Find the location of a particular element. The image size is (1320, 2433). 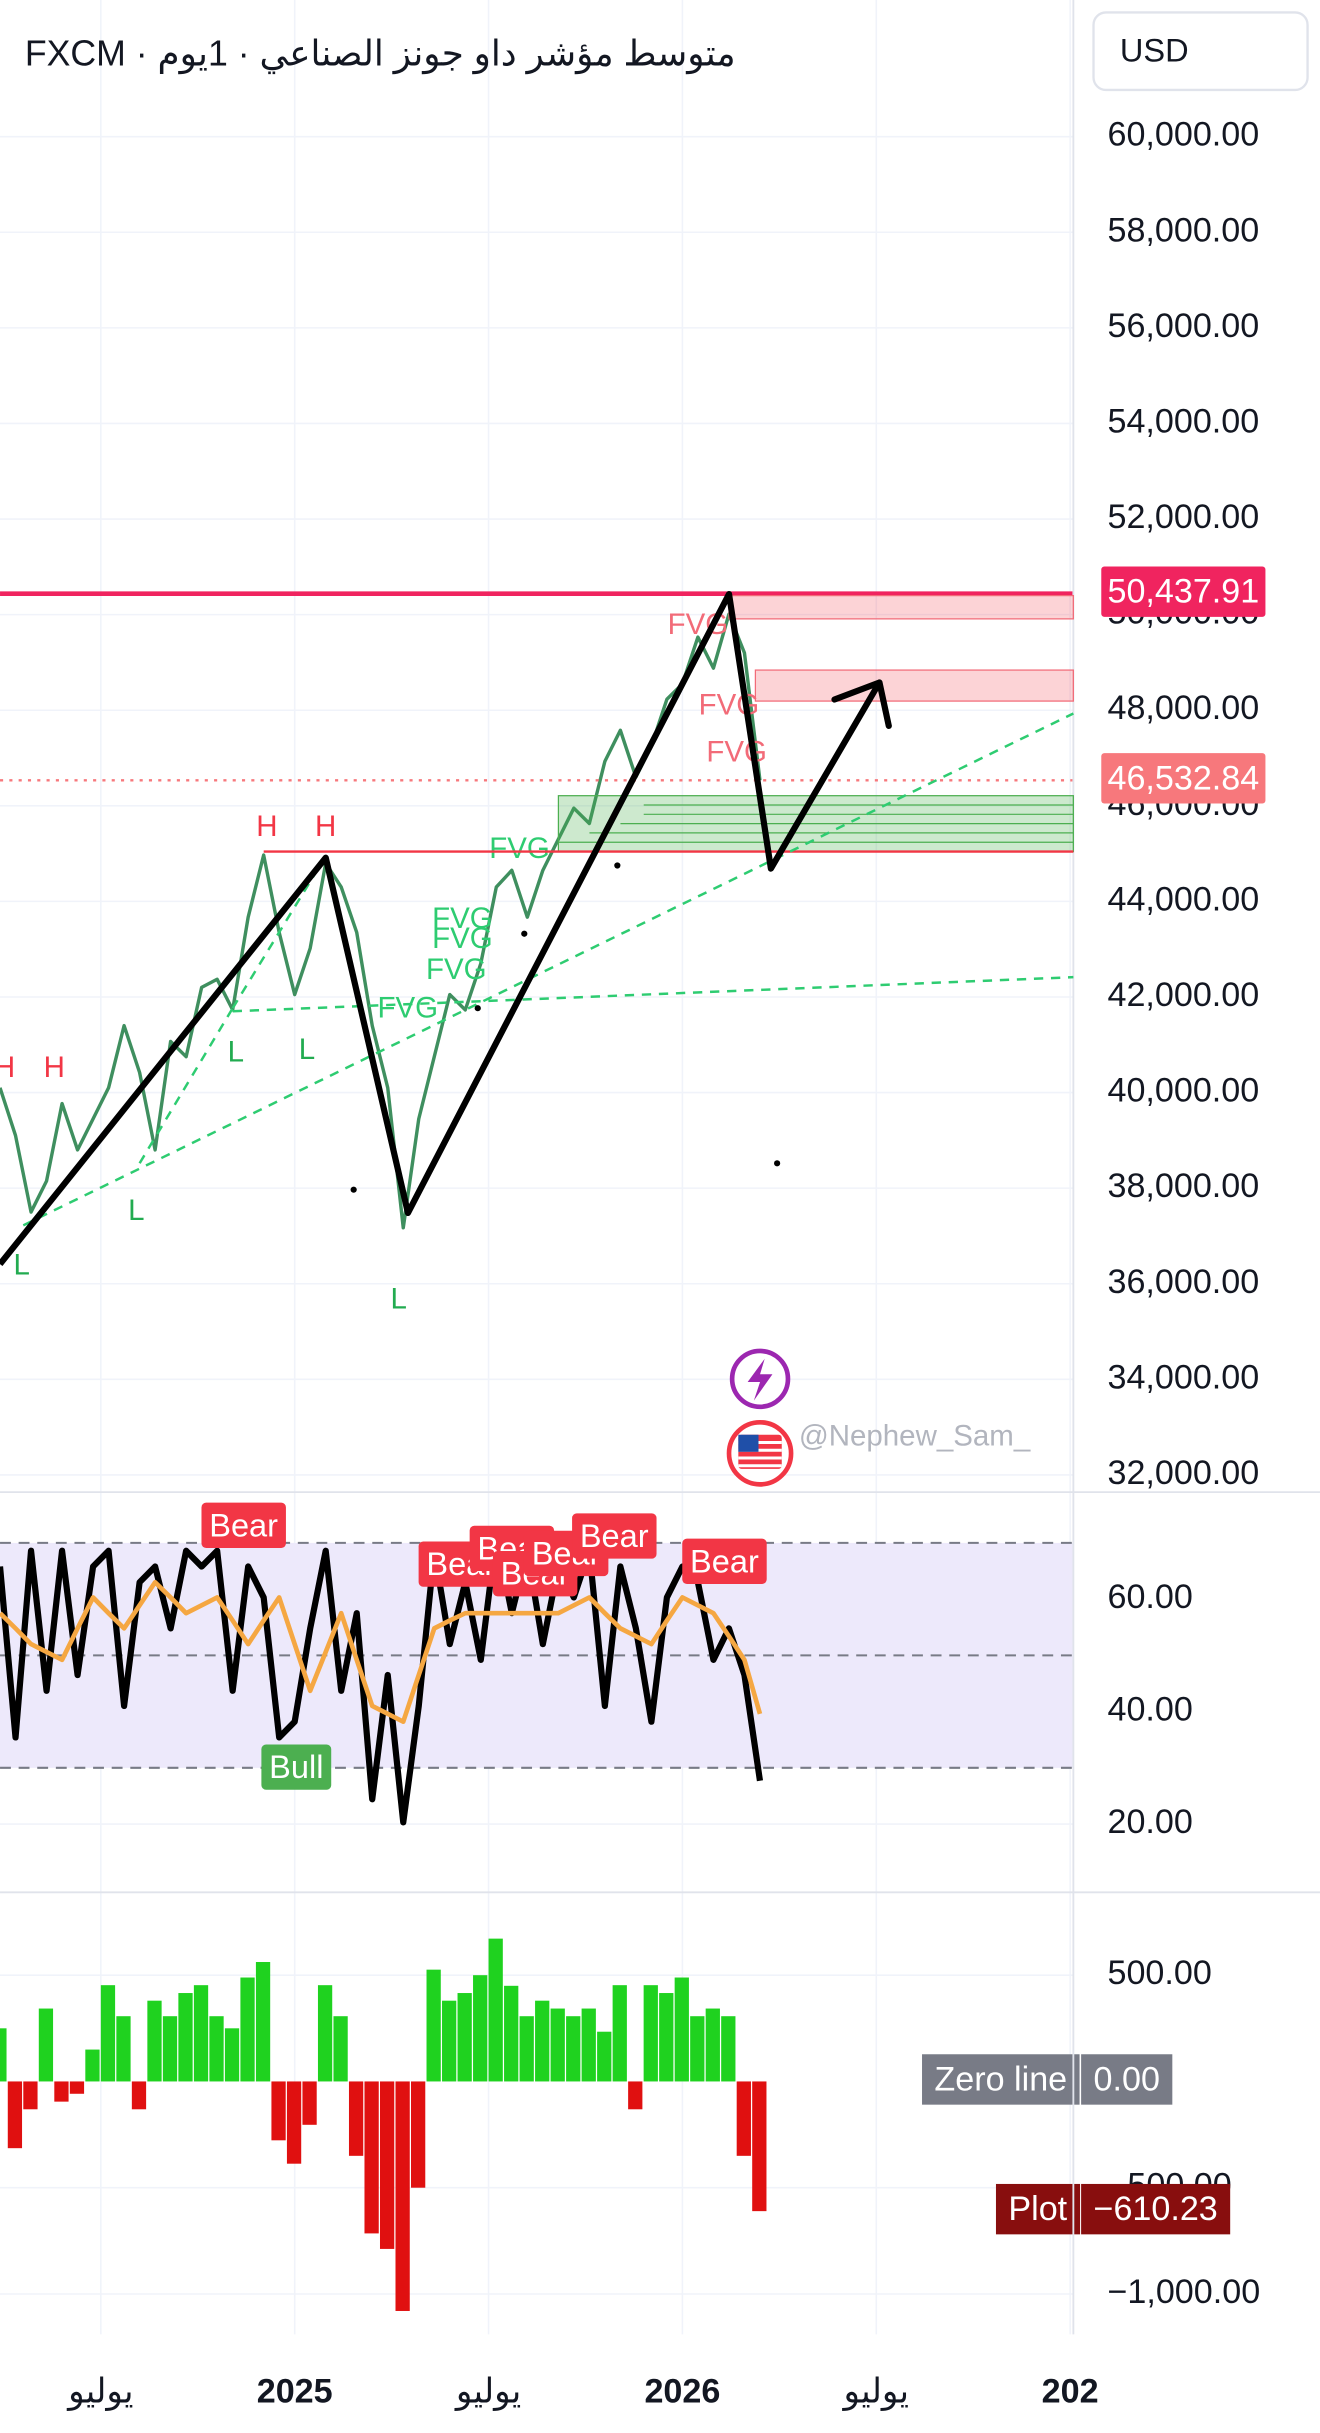

y-tick-label: 40,000.00 is located at coordinates (1183, 1091).